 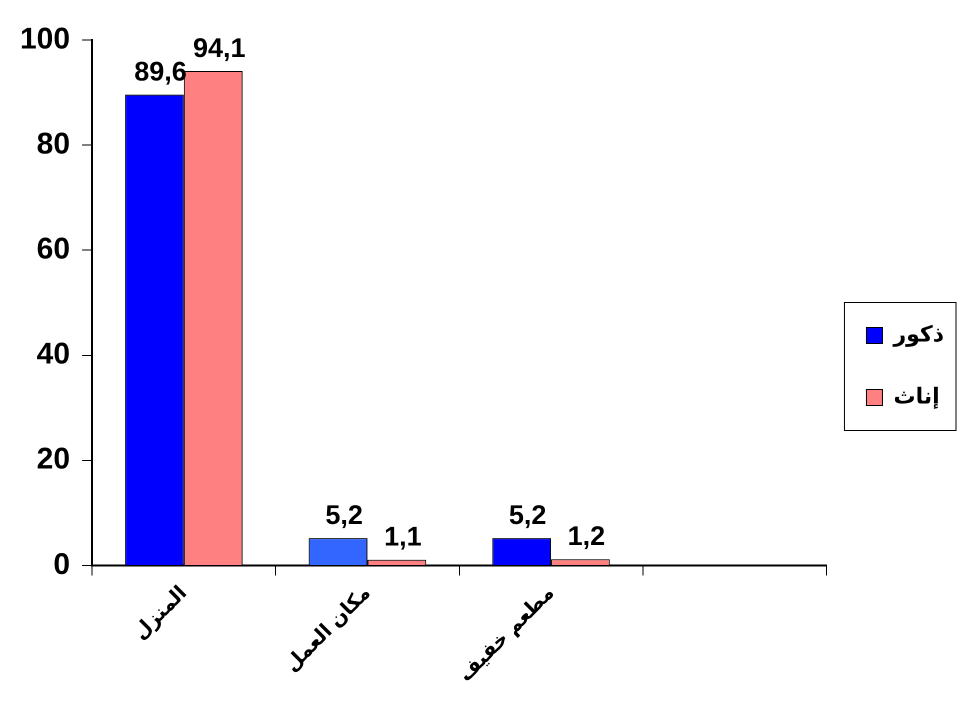 I want to click on y-tick-label: 0, so click(x=61, y=564).